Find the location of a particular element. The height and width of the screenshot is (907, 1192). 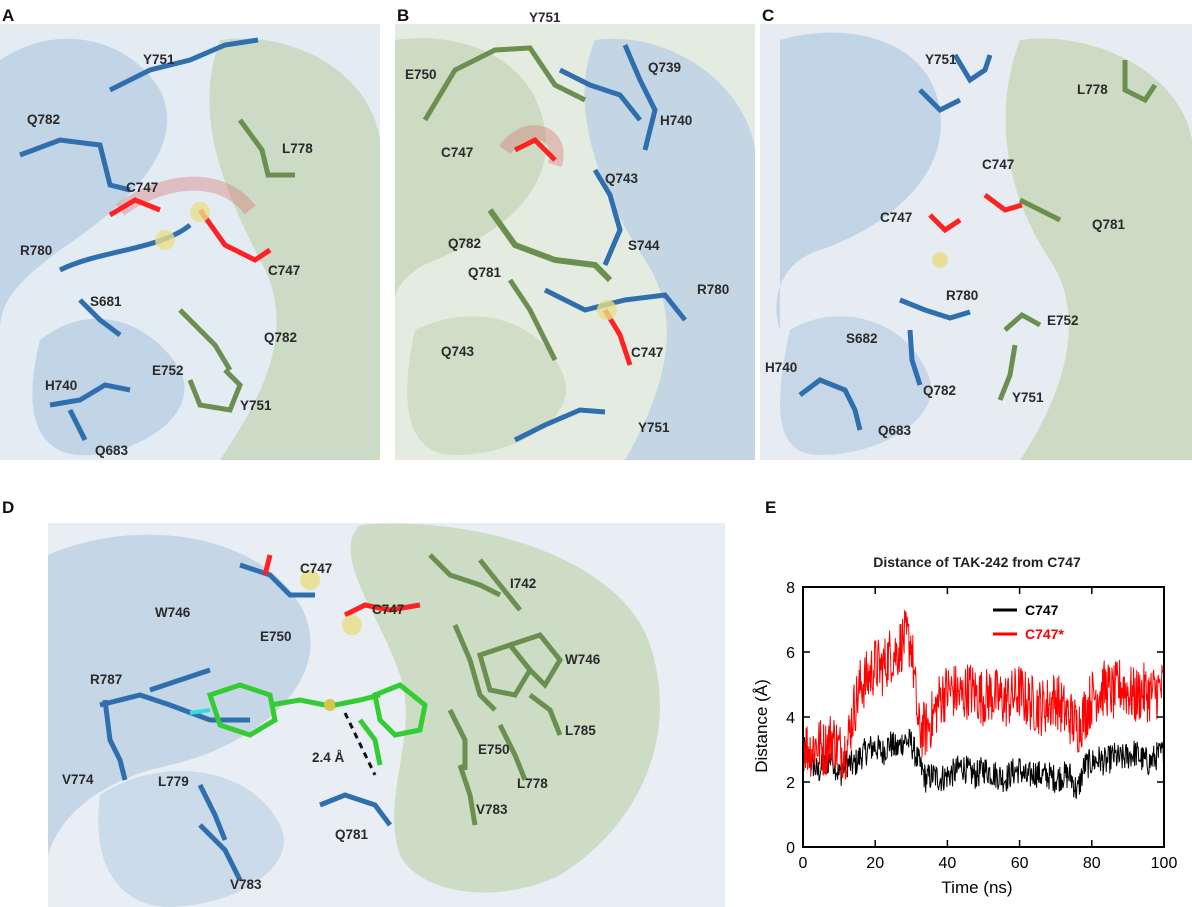

series-layer is located at coordinates (983, 704).